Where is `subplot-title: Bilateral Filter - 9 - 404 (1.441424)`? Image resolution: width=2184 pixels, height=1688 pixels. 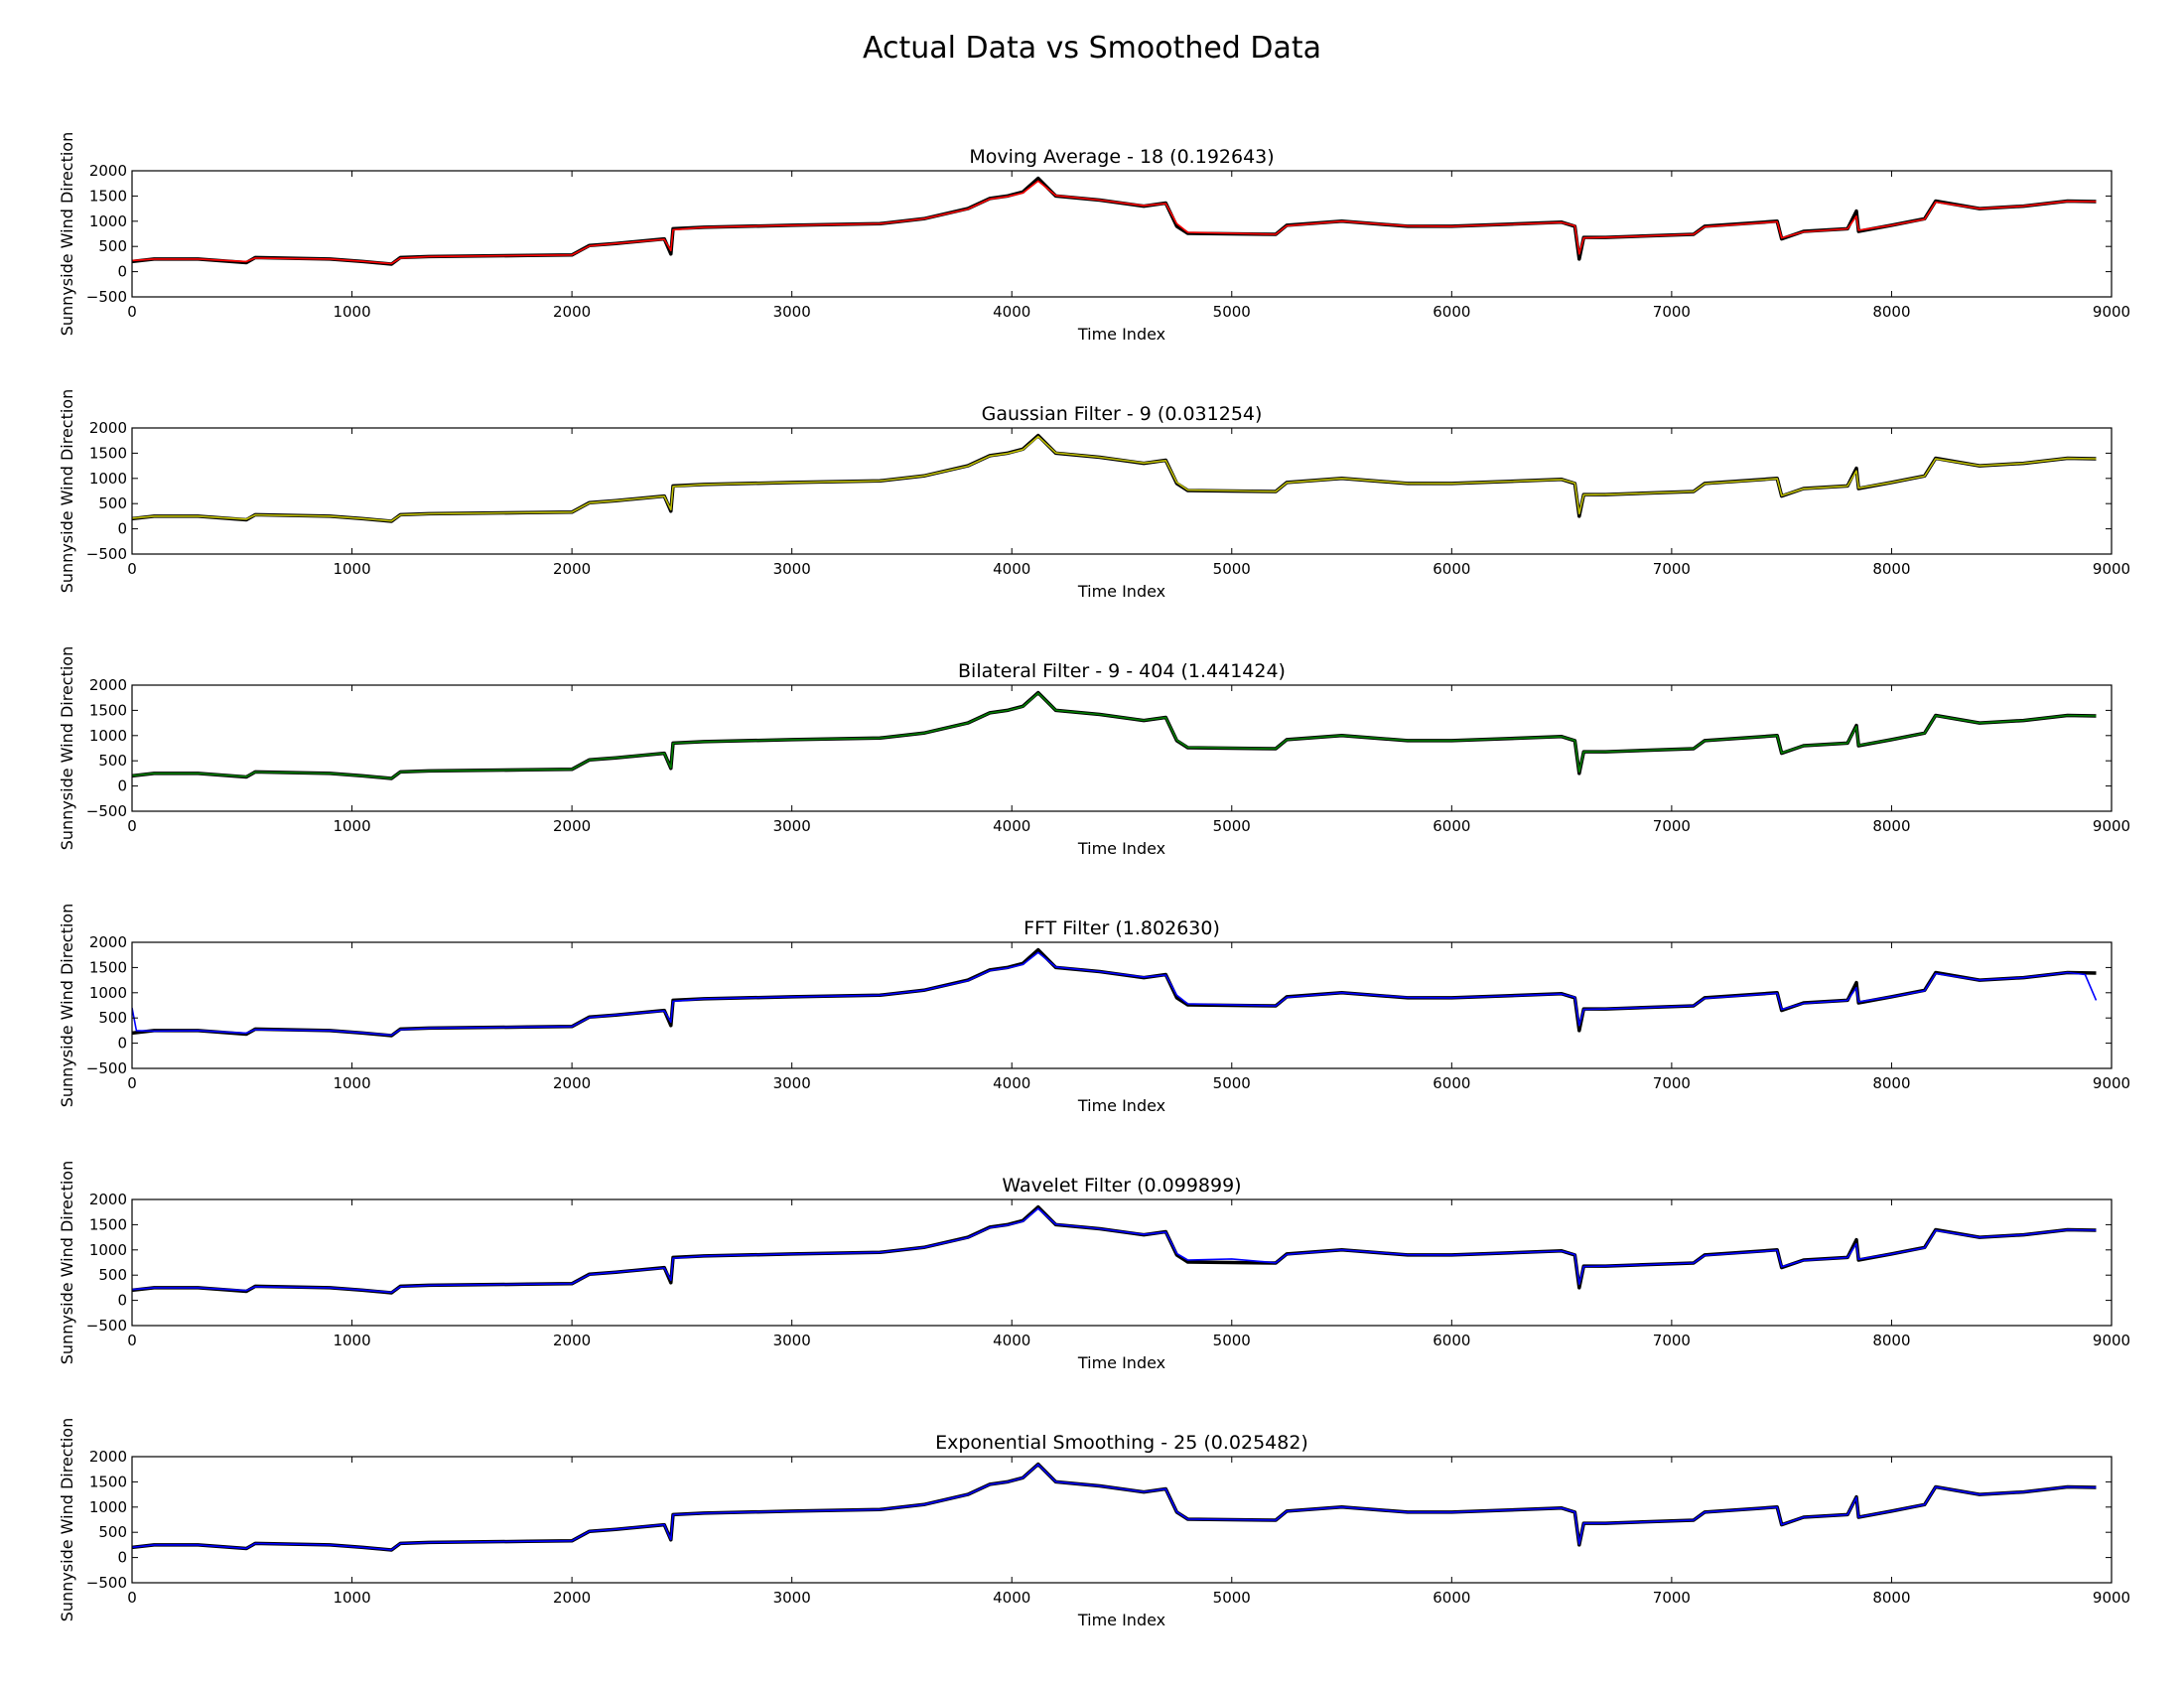
subplot-title: Bilateral Filter - 9 - 404 (1.441424) is located at coordinates (1122, 671).